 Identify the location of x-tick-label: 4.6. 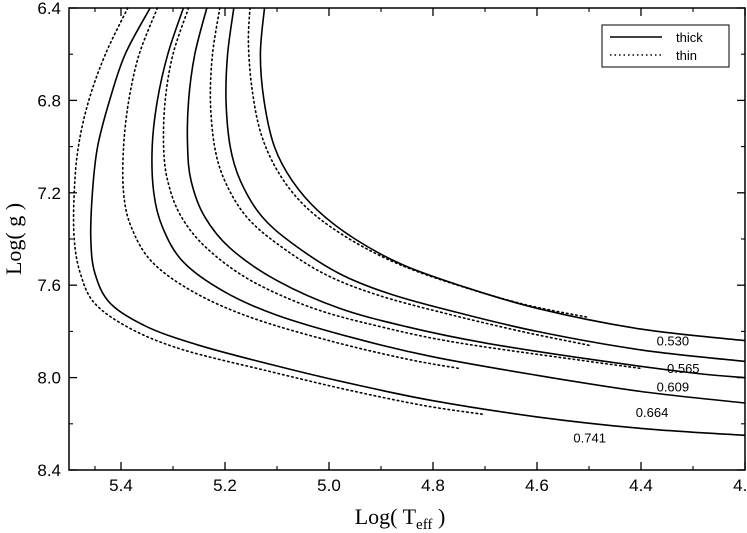
(537, 485).